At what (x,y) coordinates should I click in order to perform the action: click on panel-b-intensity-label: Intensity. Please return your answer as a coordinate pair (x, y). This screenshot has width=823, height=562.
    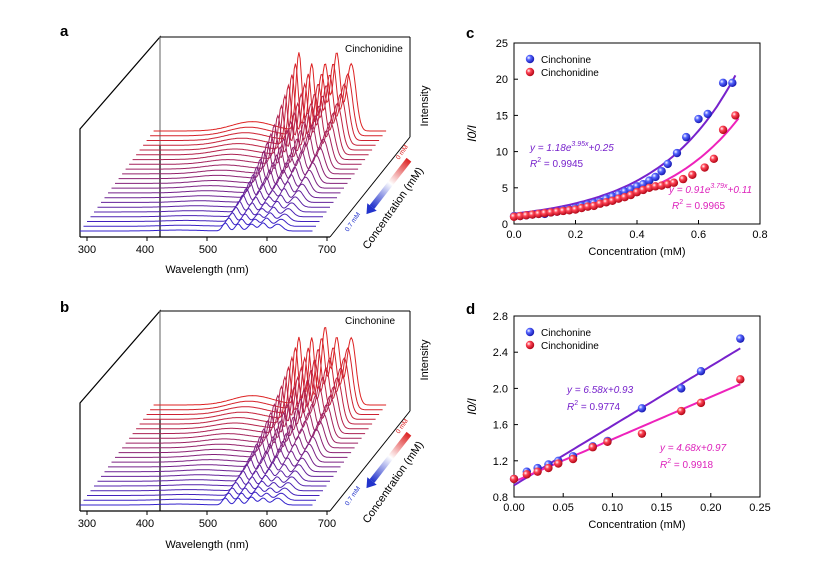
    Looking at the image, I should click on (425, 359).